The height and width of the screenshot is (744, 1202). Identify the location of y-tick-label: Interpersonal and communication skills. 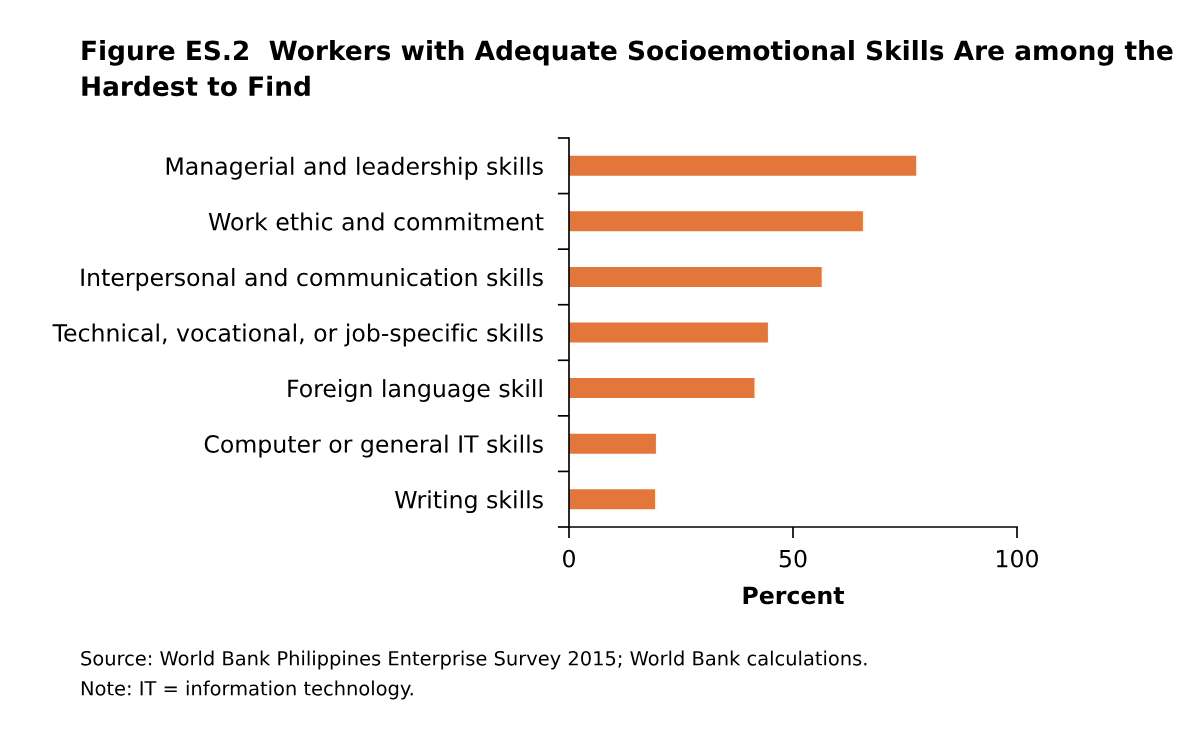
(312, 279).